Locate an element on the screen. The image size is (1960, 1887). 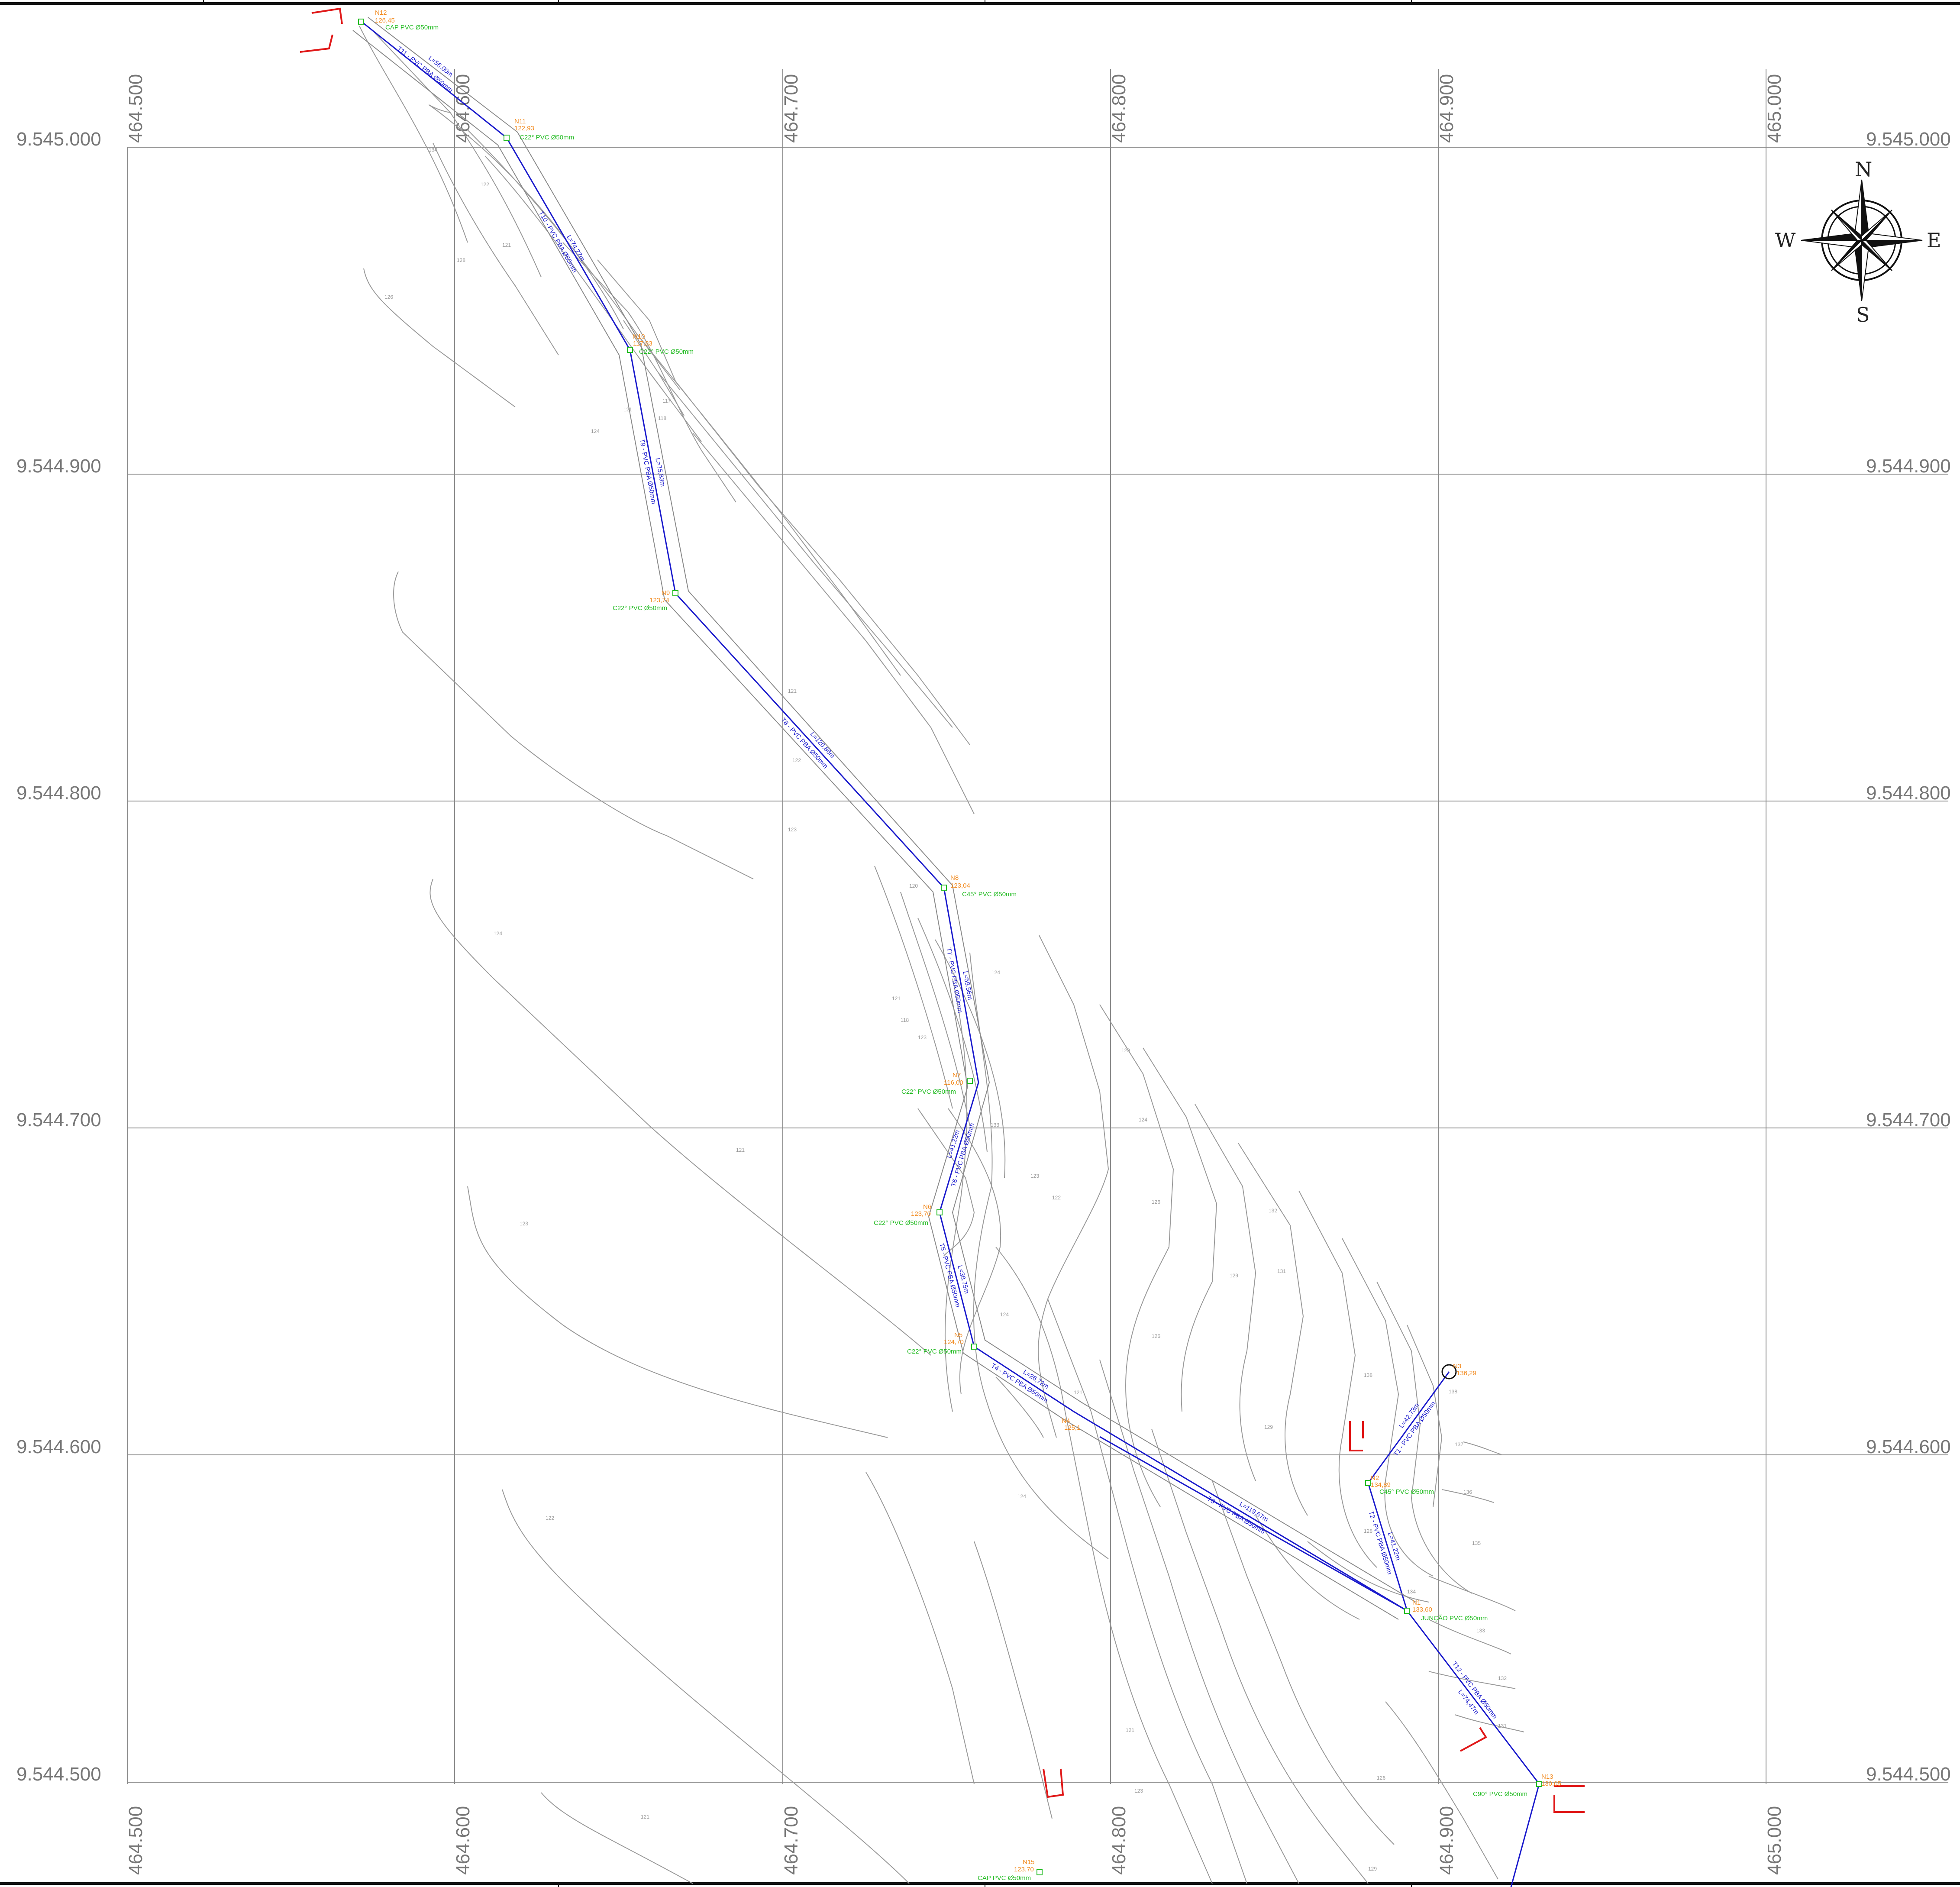
node-id: N4 is located at coordinates (1066, 1421).